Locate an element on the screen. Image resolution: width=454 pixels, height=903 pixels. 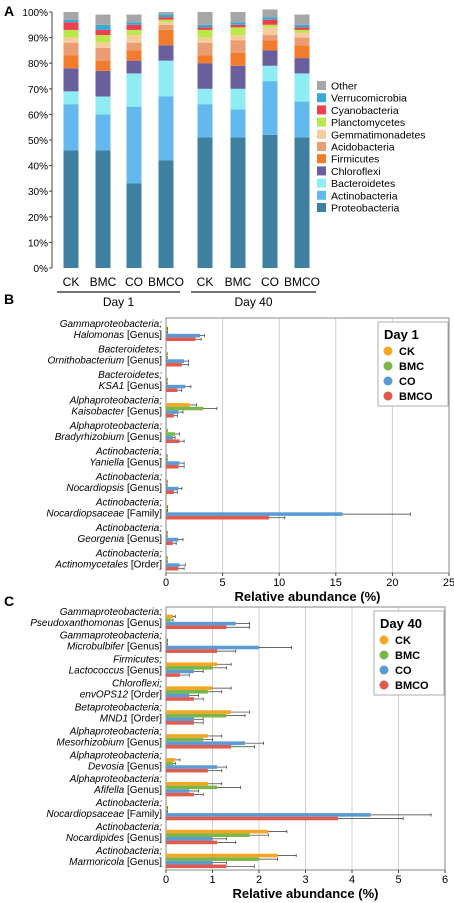
category-label-line1: Betaproteobacteria; is located at coordinates (119, 707).